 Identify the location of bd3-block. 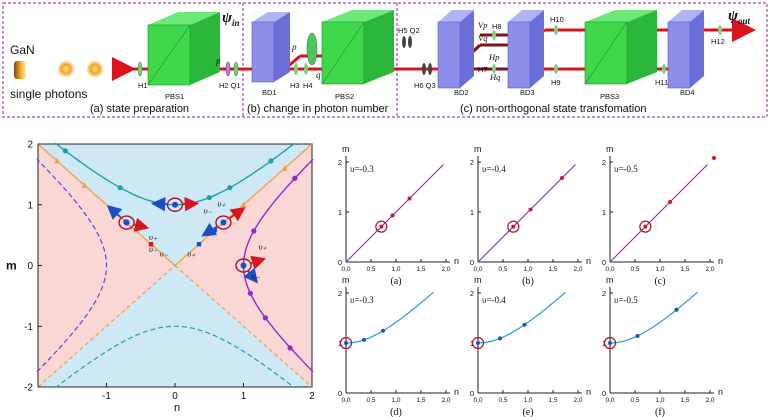
(525, 49).